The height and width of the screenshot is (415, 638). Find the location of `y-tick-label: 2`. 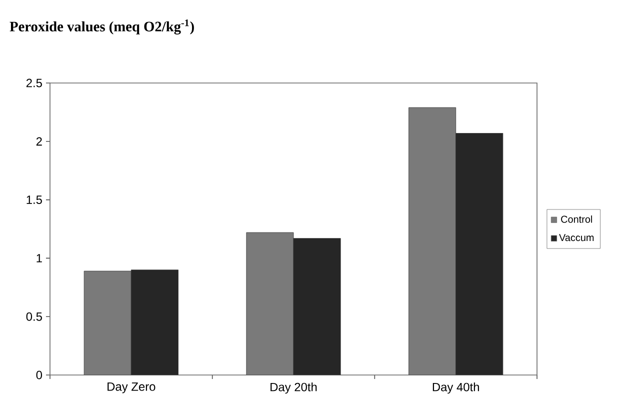

y-tick-label: 2 is located at coordinates (39, 141).